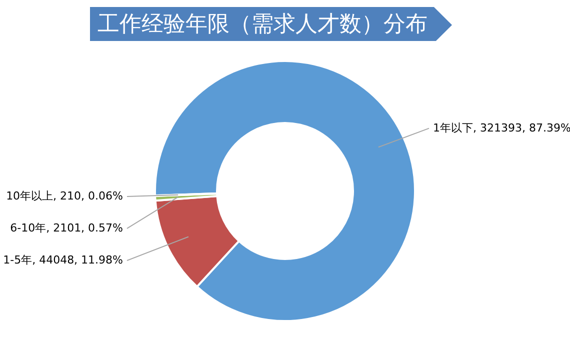  What do you see at coordinates (501, 127) in the screenshot?
I see `slice-label: 1年以下, 321393, 87.39%` at bounding box center [501, 127].